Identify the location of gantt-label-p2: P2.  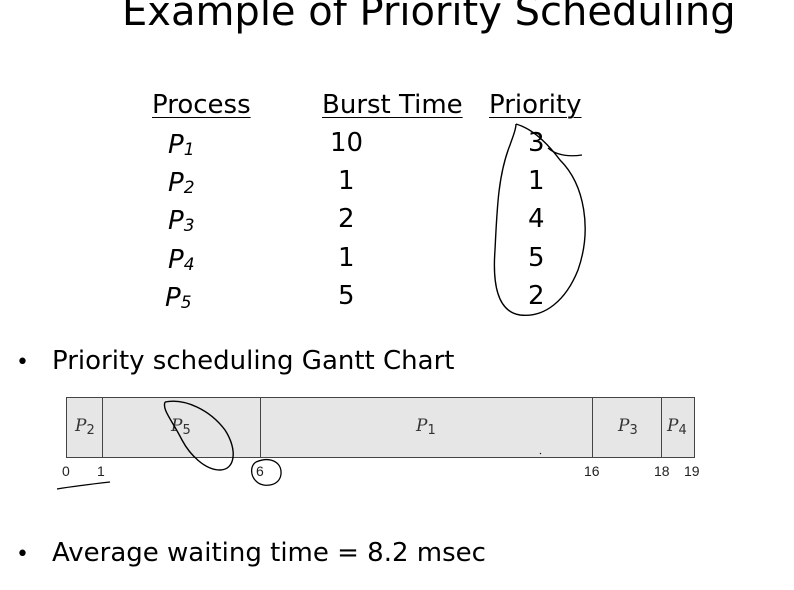
(85, 427).